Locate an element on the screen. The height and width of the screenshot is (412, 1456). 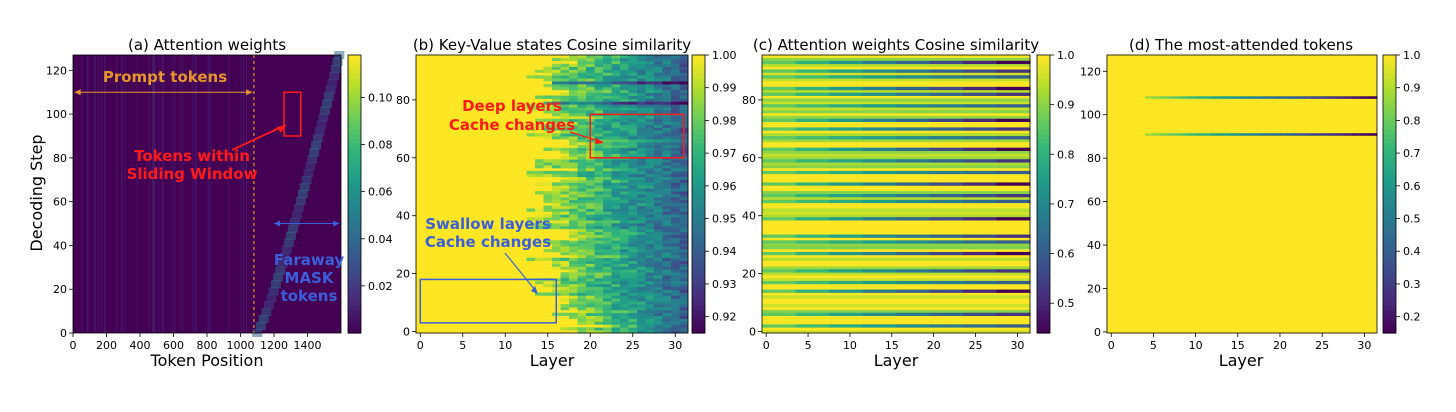
attended-line-segment is located at coordinates (1307, 134).